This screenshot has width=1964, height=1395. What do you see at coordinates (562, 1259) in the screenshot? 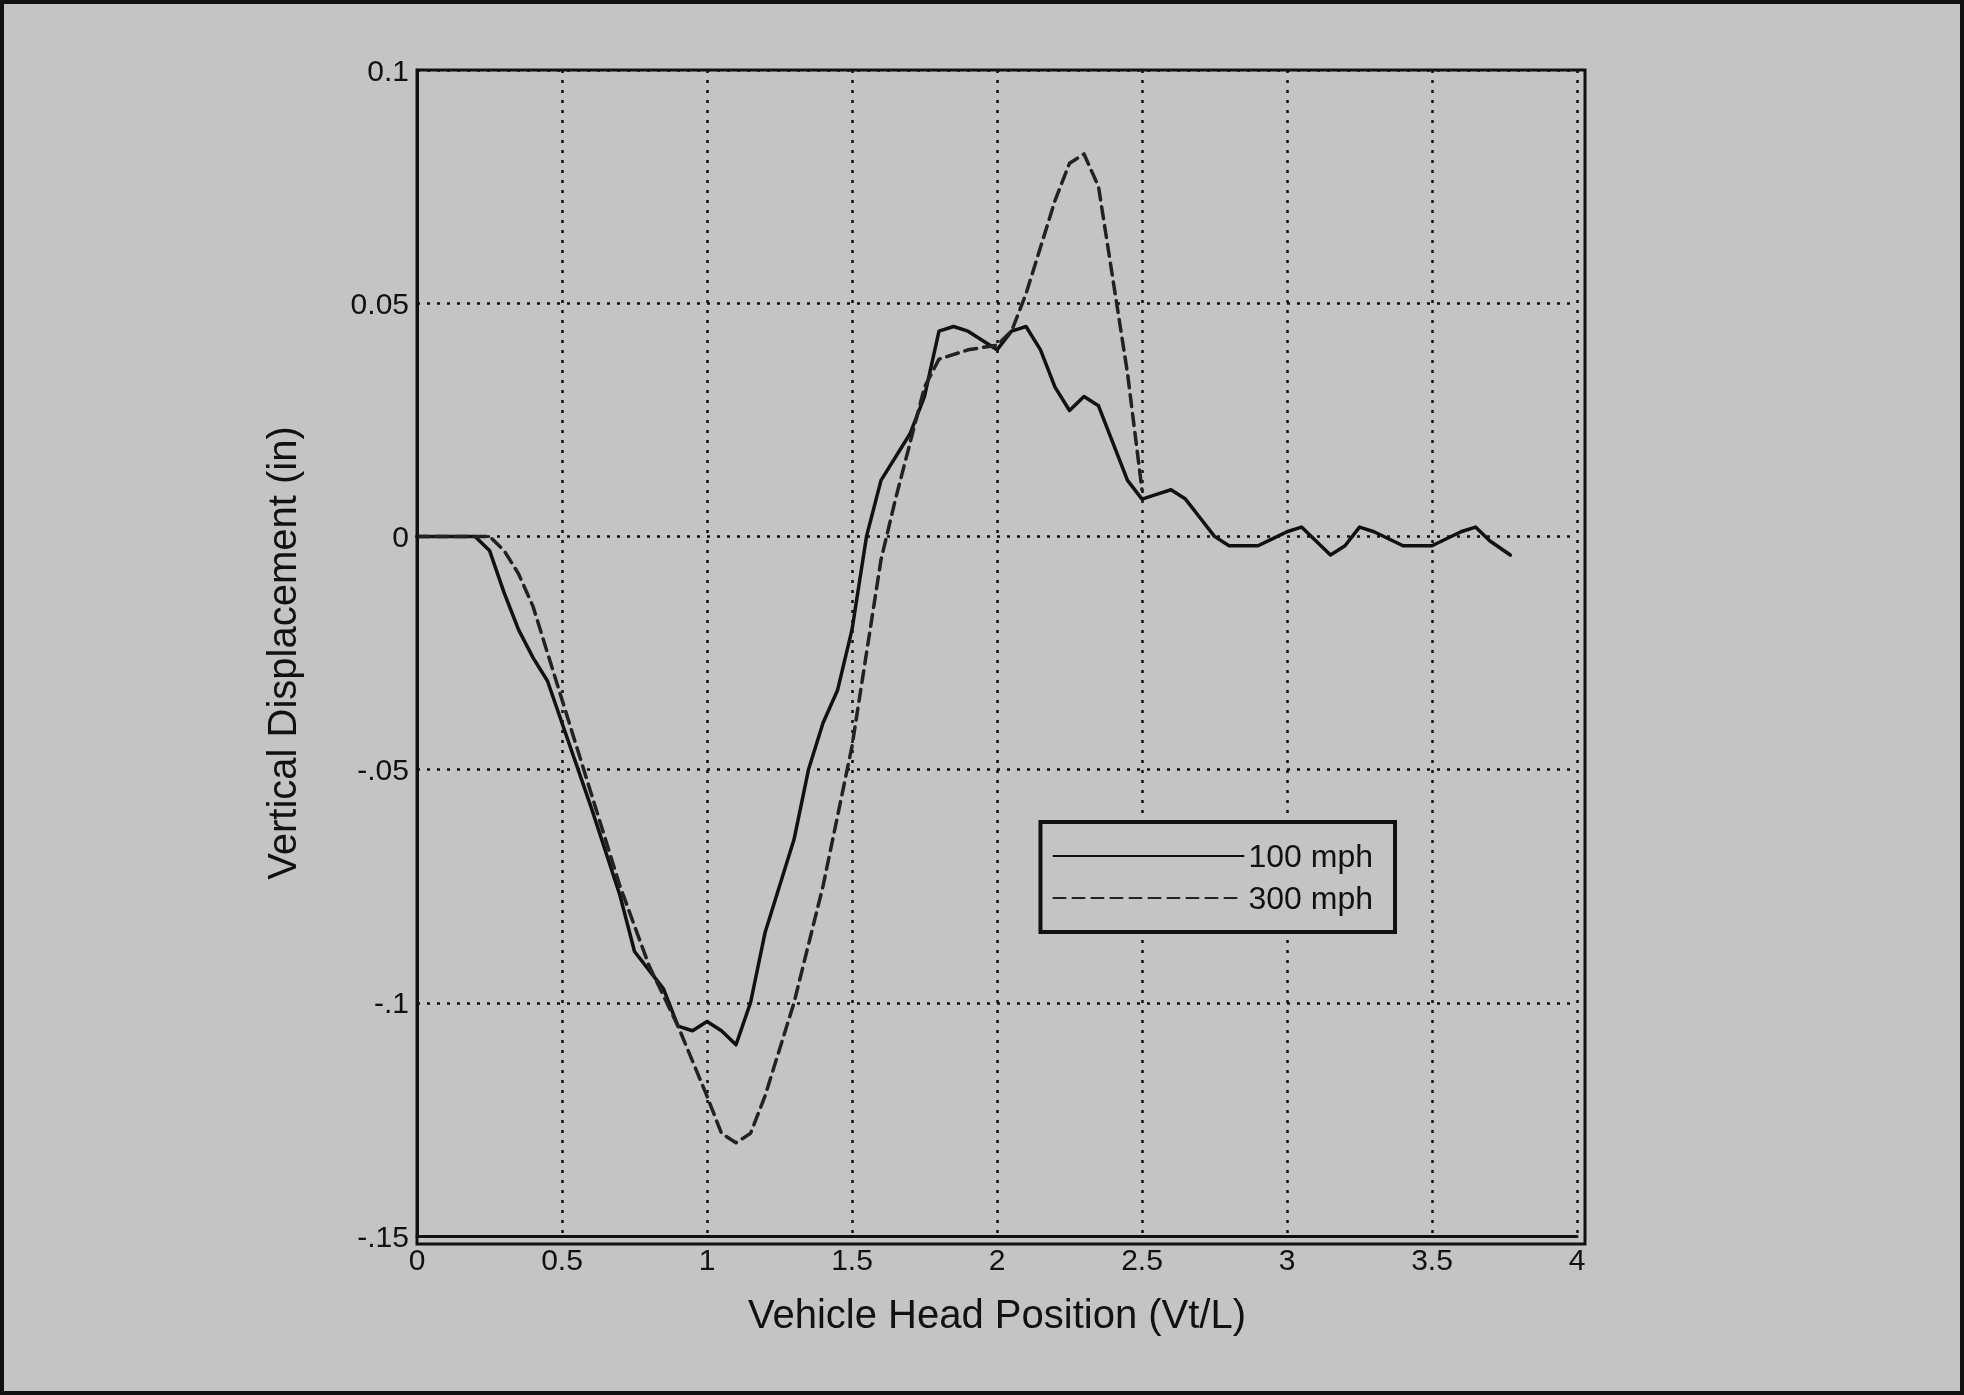
I see `x-tick-label: 0.5` at bounding box center [562, 1259].